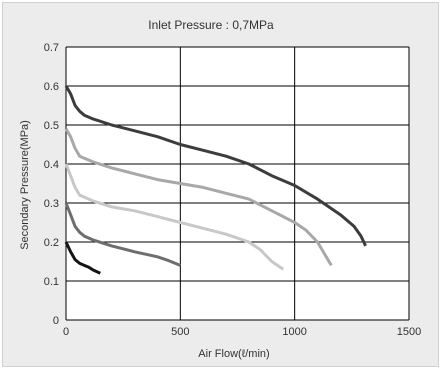 This screenshot has width=443, height=371. What do you see at coordinates (51, 204) in the screenshot?
I see `y-tick-label: 0.3` at bounding box center [51, 204].